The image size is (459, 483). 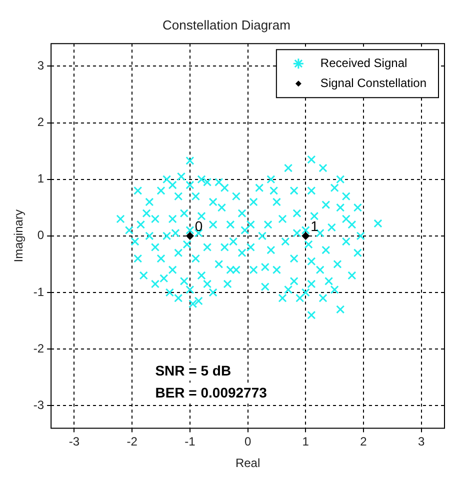 I want to click on y-tick-label: 2, so click(x=40, y=122).